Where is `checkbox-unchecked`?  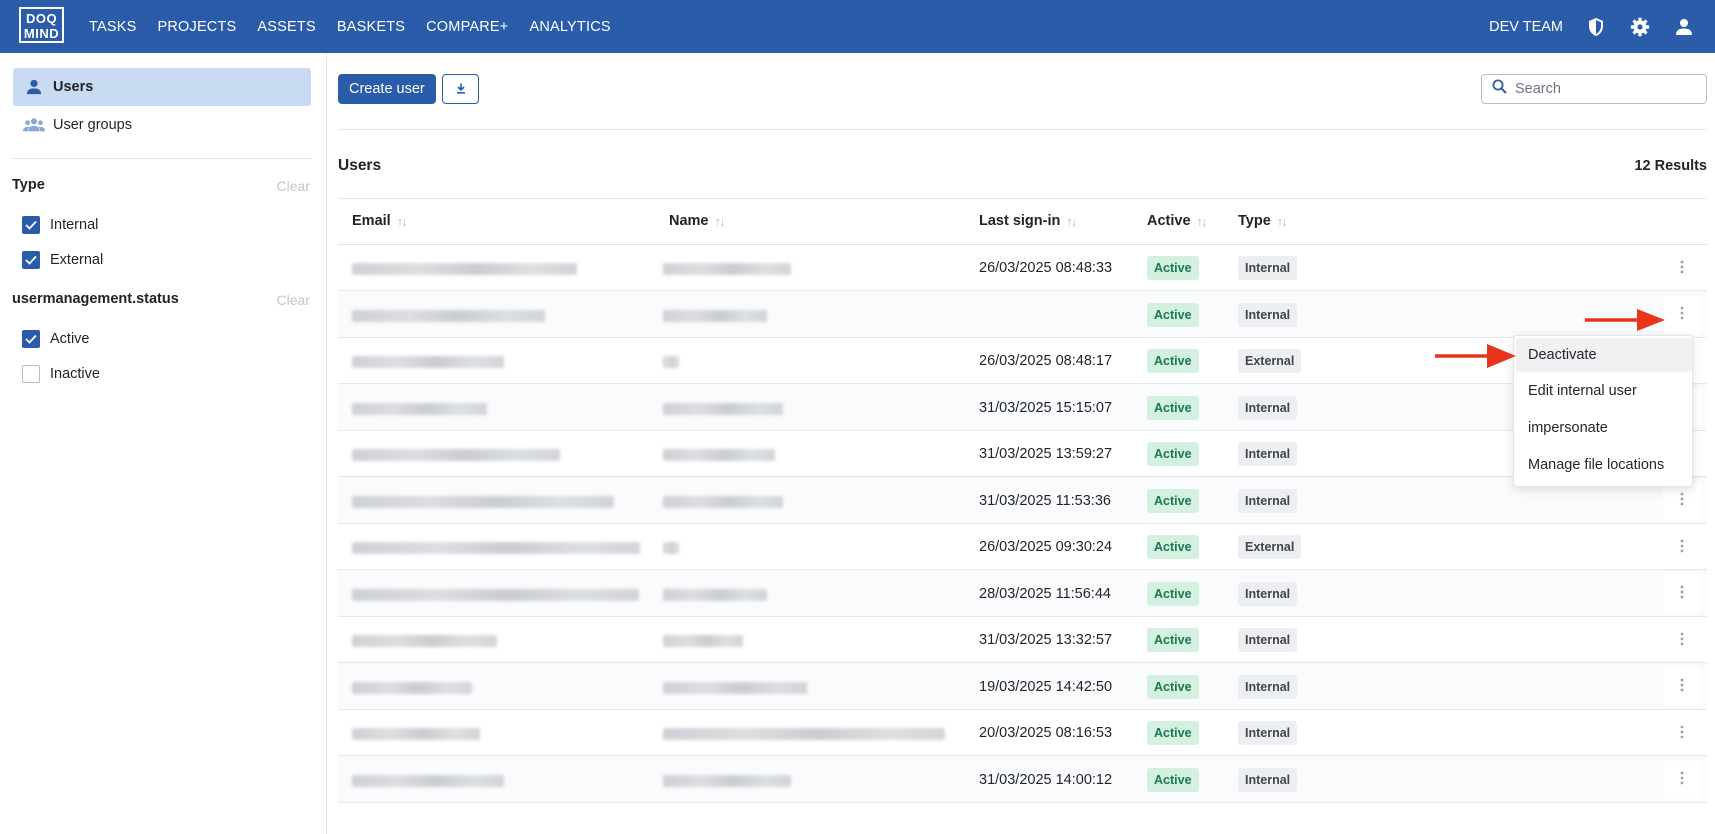
checkbox-unchecked is located at coordinates (31, 374).